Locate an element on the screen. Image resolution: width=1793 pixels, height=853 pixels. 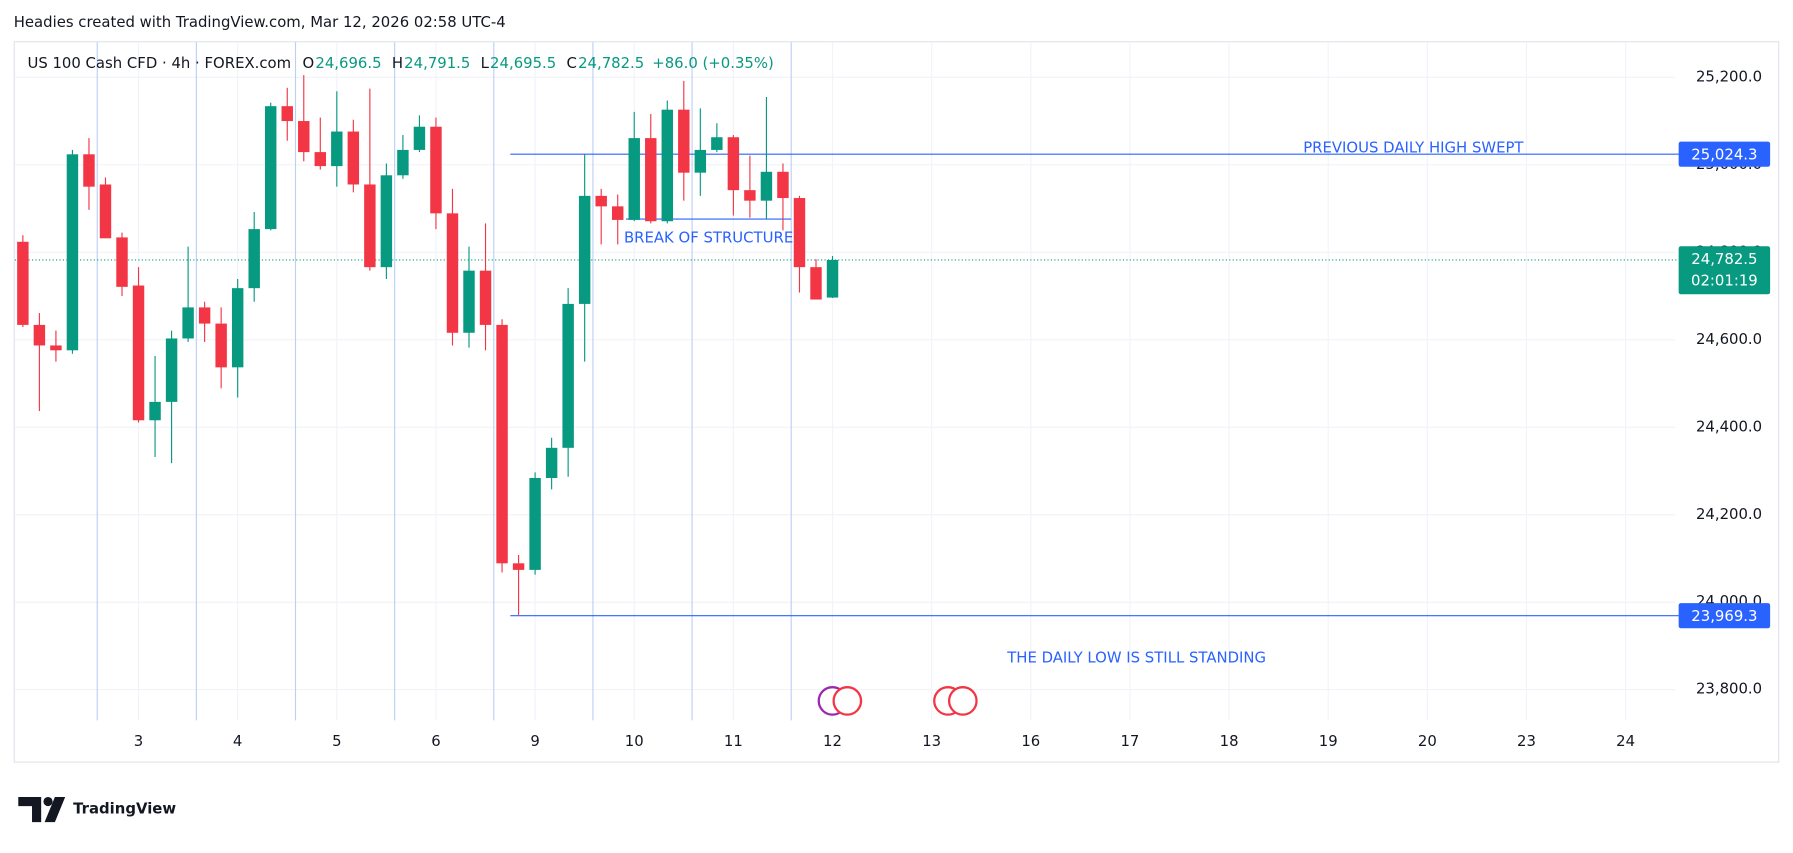
x-tick-label: 4 is located at coordinates (237, 741).